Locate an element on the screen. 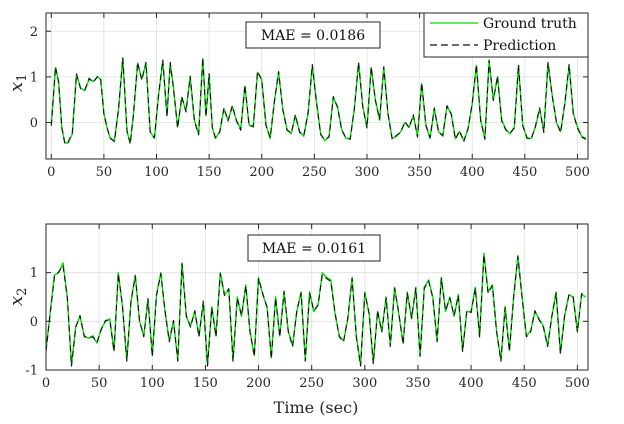  legend-label-prediction: Prediction is located at coordinates (519, 46).